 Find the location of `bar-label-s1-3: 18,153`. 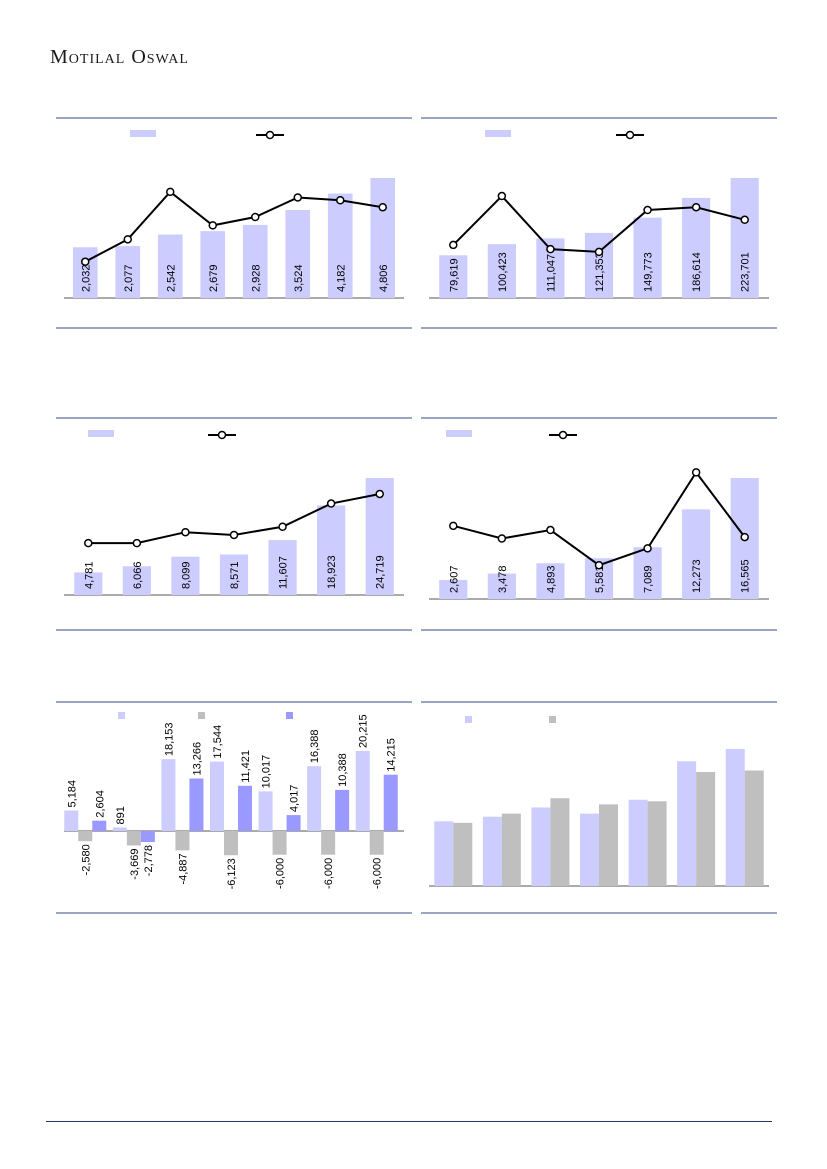

bar-label-s1-3: 18,153 is located at coordinates (169, 740).